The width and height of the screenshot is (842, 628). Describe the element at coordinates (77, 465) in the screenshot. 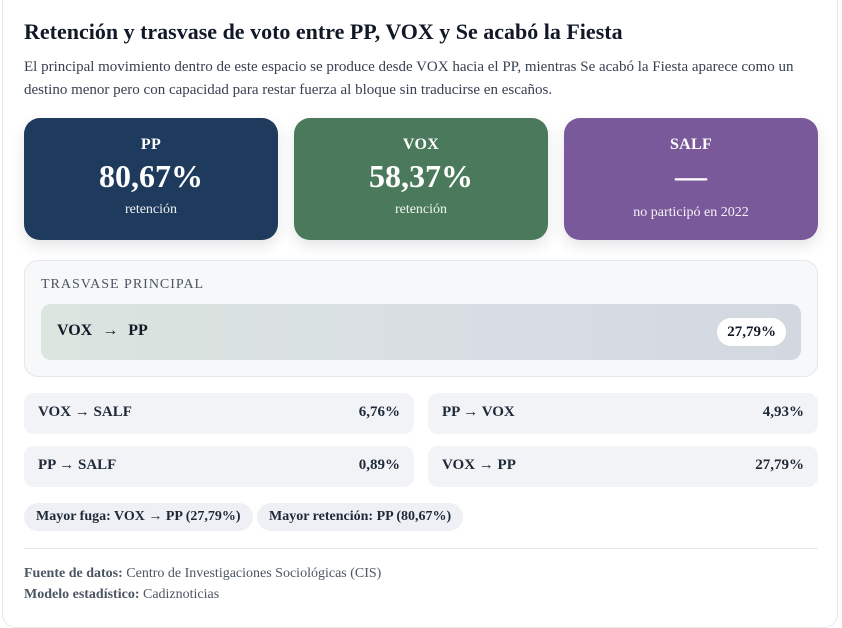

I see `flow-label: PP → SALF` at that location.